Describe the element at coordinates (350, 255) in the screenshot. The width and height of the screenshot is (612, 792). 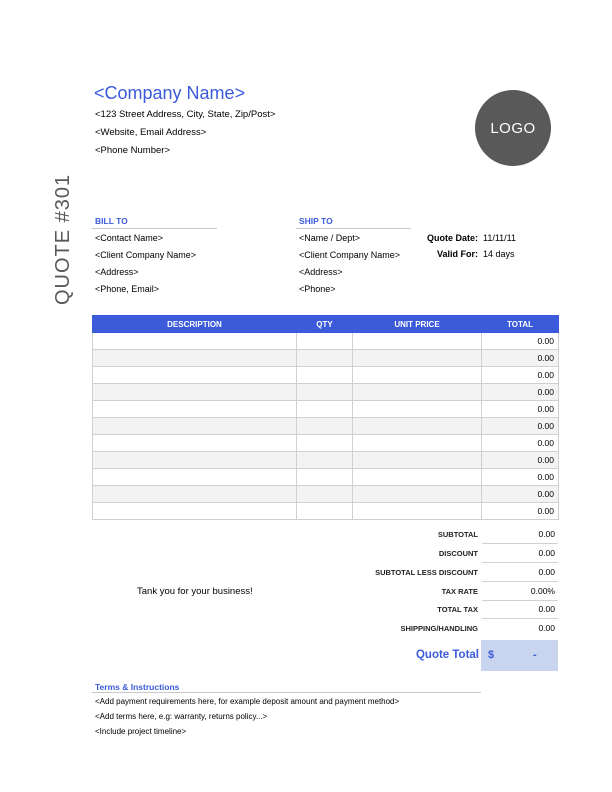
I see `ship-to-company: <Client Company Name>` at that location.